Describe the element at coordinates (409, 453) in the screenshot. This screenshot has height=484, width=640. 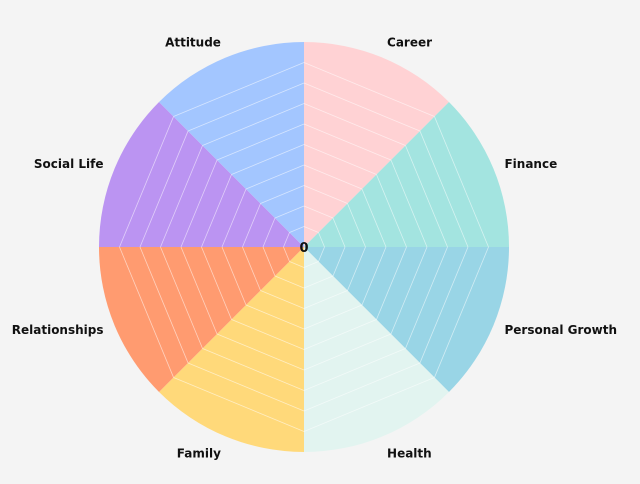
I see `label-health: Health` at that location.